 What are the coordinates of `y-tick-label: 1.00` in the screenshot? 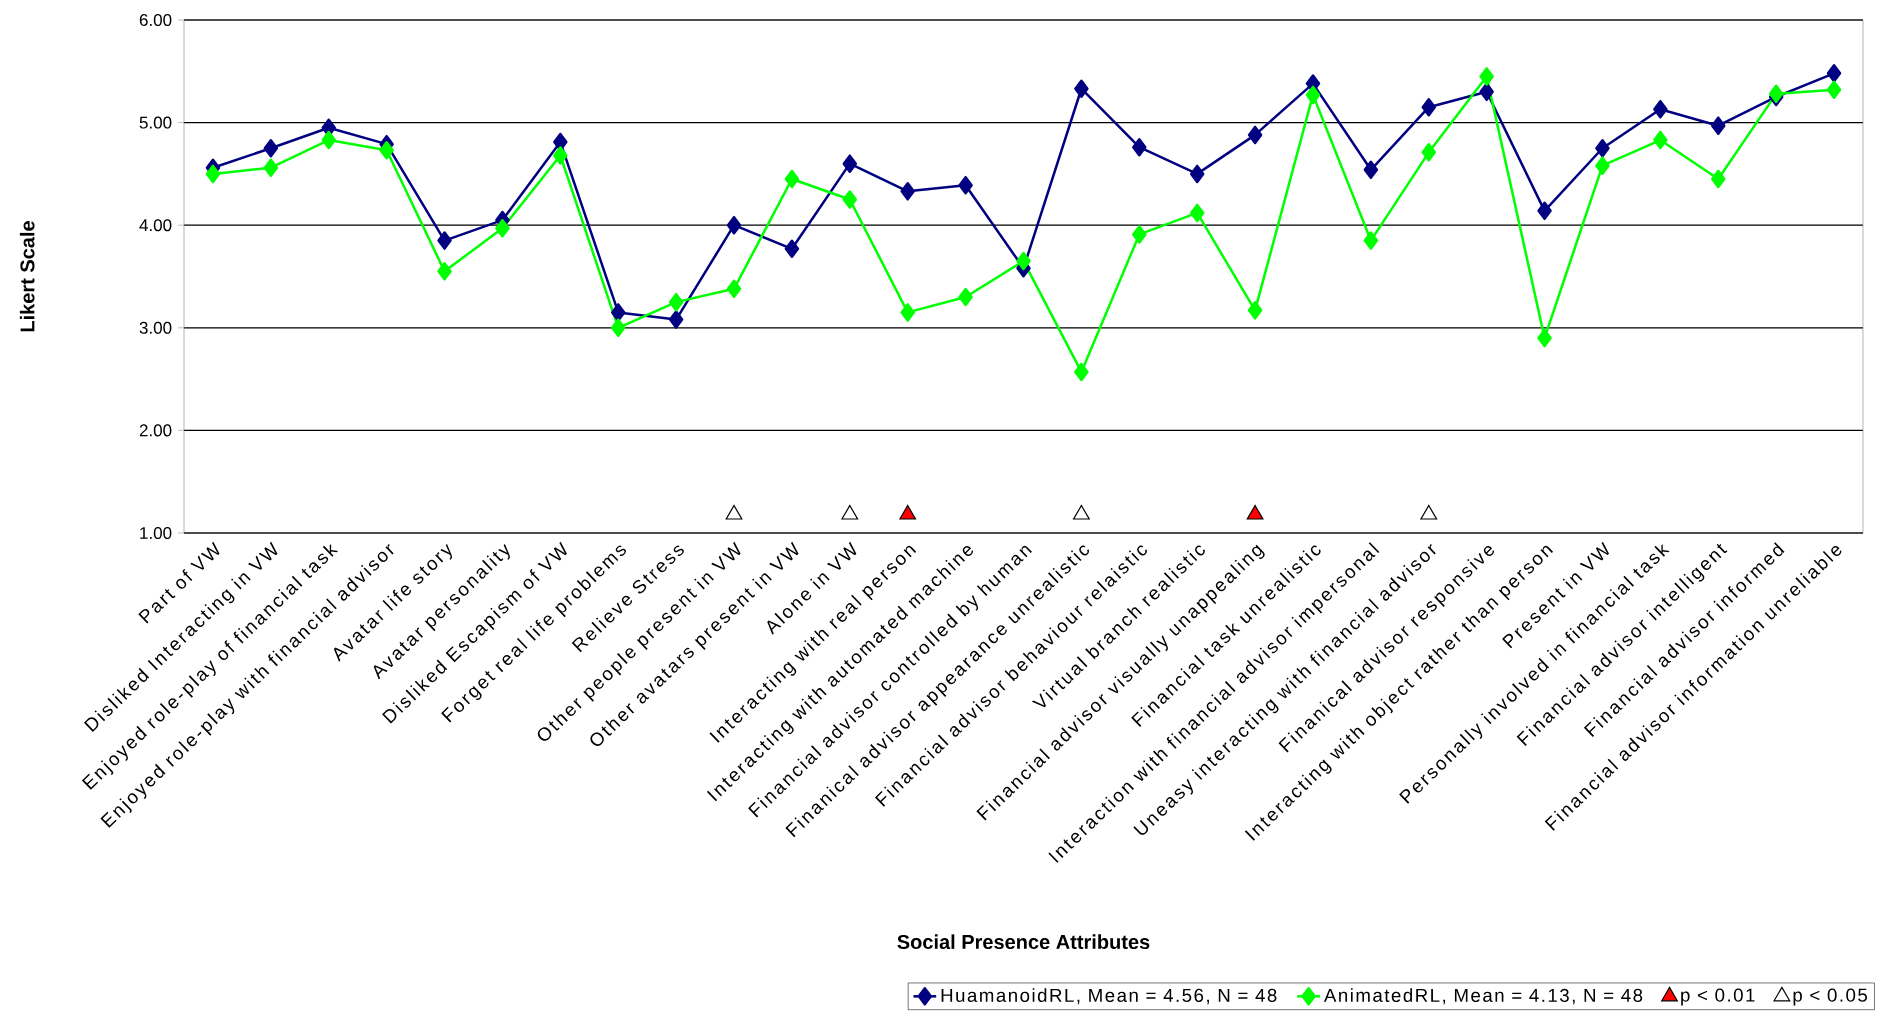 It's located at (156, 533).